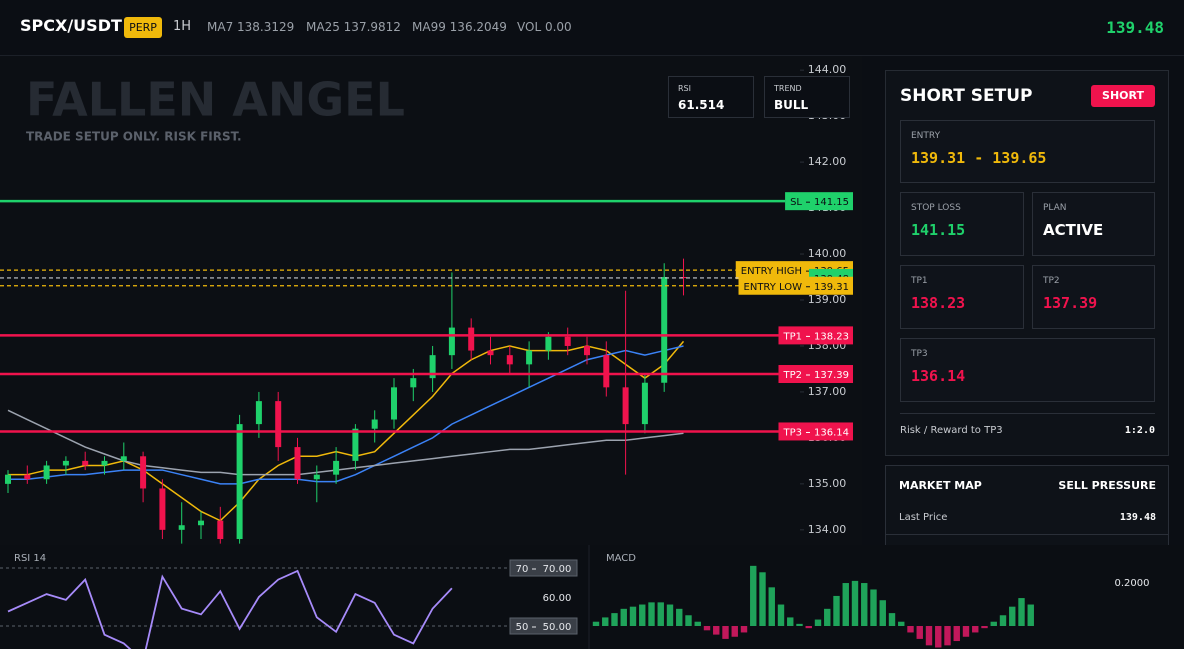 The width and height of the screenshot is (1184, 649). I want to click on y-tick-label: 144.00, so click(827, 69).